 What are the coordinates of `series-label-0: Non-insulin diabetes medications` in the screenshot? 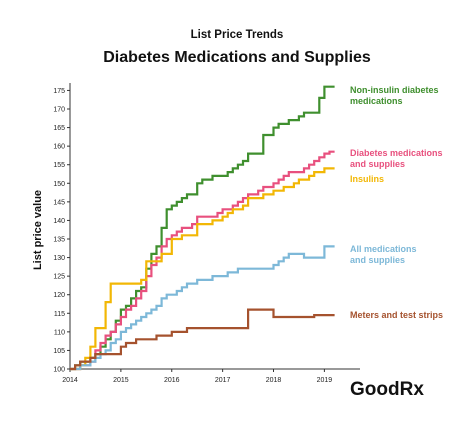 It's located at (394, 95).